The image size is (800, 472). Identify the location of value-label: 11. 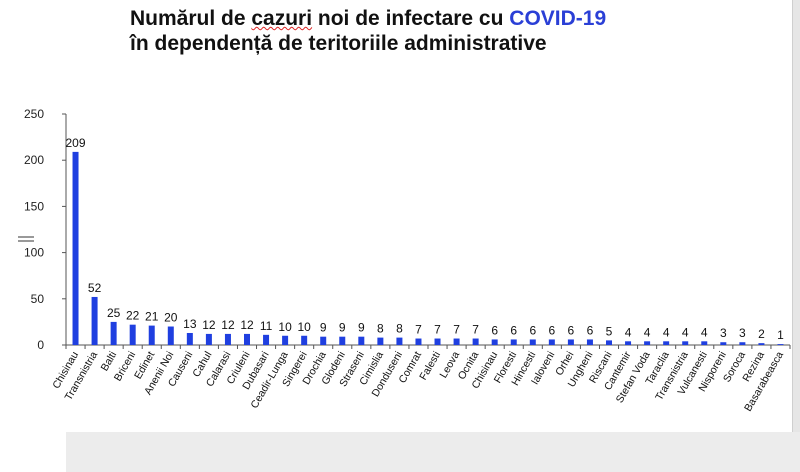
(266, 326).